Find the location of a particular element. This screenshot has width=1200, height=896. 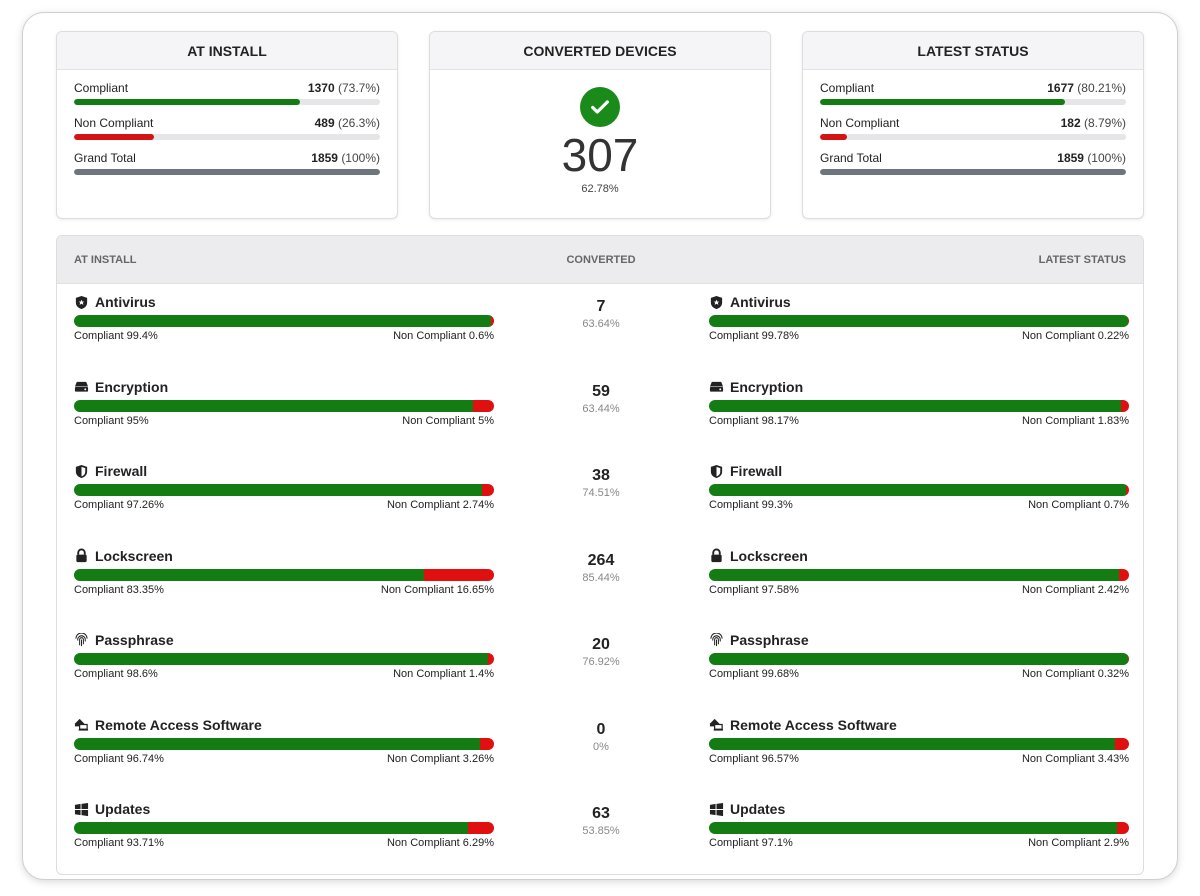

compliant-text: Compliant 93.71% is located at coordinates (119, 843).